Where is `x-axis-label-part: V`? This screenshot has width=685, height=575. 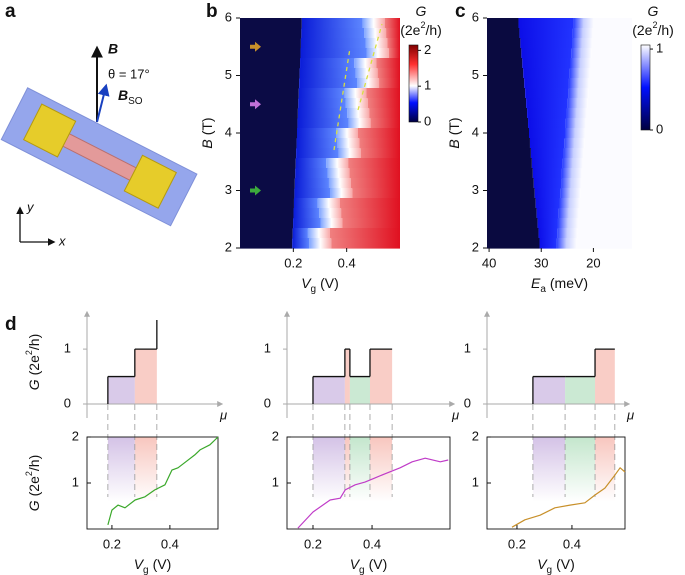
x-axis-label-part: V is located at coordinates (139, 564).